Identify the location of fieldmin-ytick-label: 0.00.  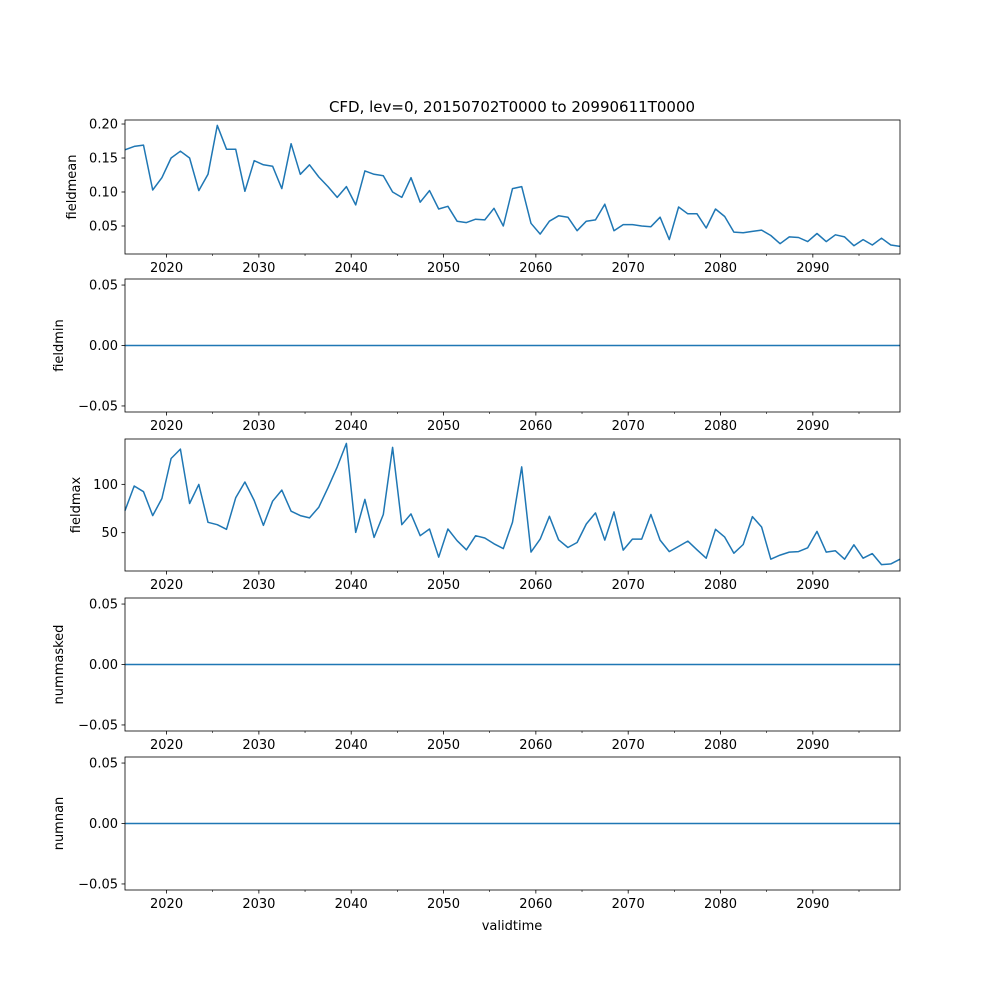
(103, 346).